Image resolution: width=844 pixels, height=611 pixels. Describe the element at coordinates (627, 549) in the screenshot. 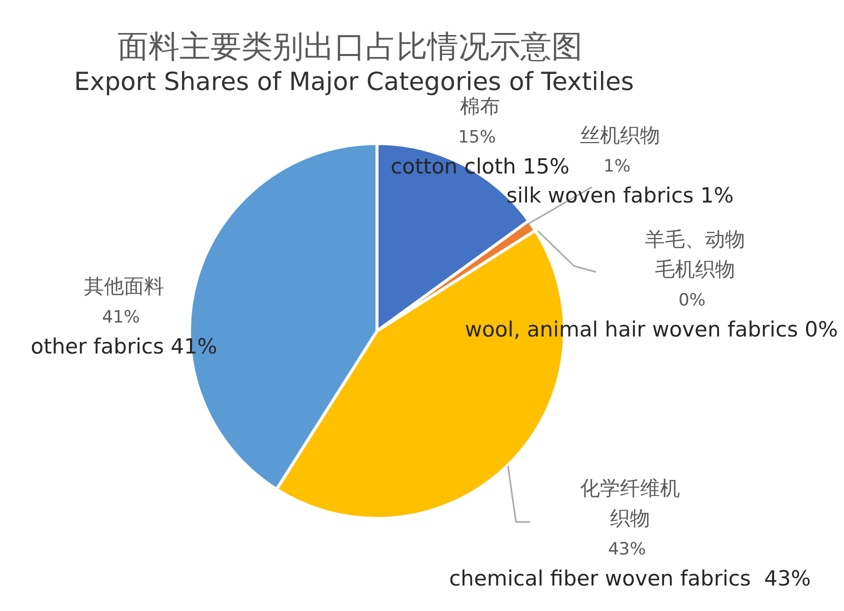

I see `data-label: 43%` at that location.